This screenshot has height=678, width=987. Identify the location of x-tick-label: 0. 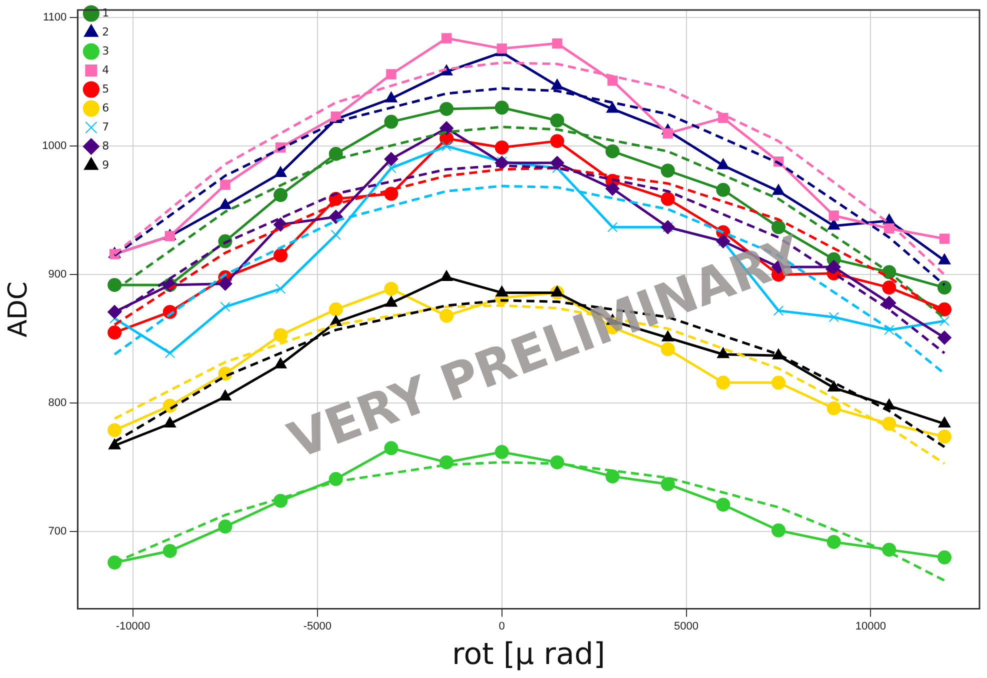
(501, 626).